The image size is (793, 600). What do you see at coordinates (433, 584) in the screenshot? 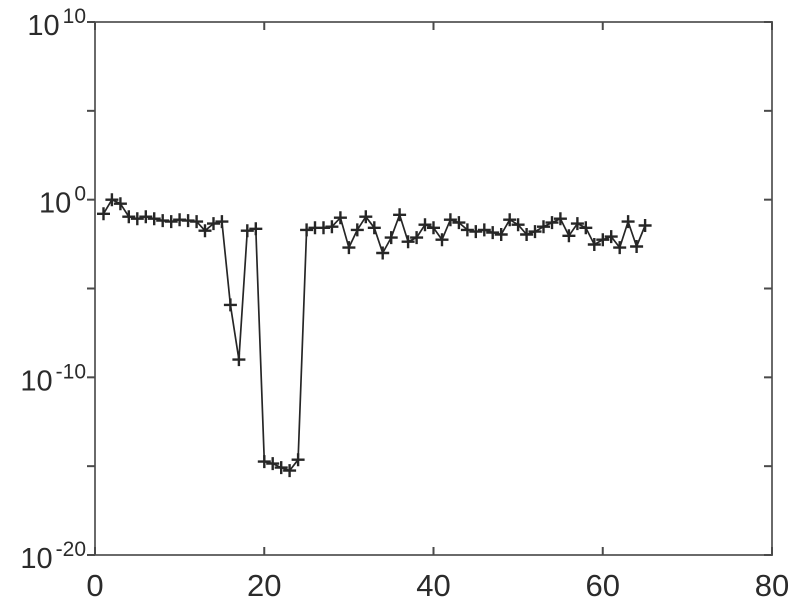
I see `x-tick-label: 40` at bounding box center [433, 584].